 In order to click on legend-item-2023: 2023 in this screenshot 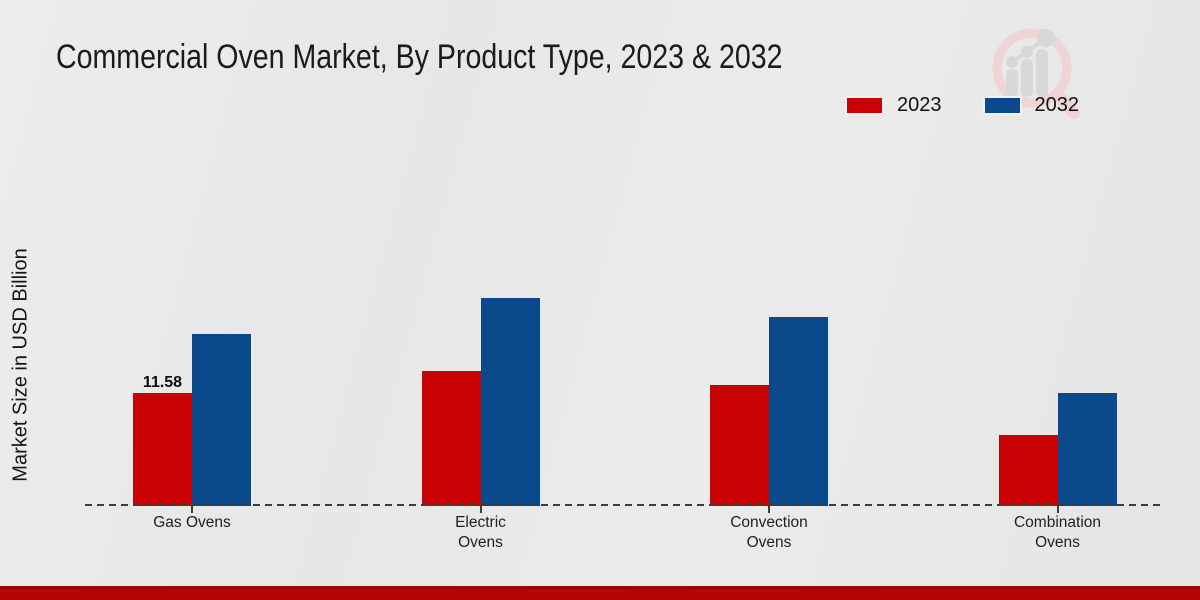, I will do `click(907, 105)`.